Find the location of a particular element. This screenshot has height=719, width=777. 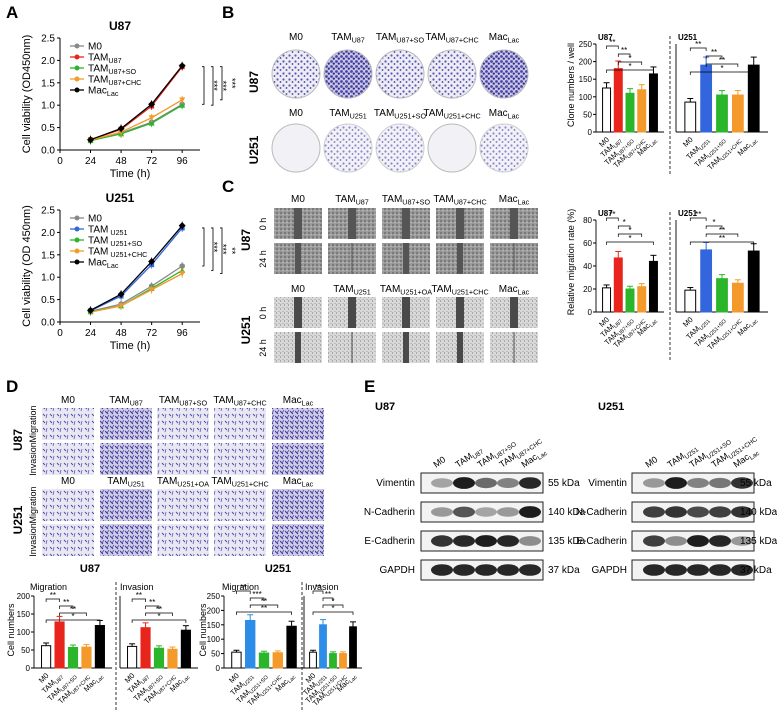

x-tick-label: 0 is located at coordinates (60, 333).